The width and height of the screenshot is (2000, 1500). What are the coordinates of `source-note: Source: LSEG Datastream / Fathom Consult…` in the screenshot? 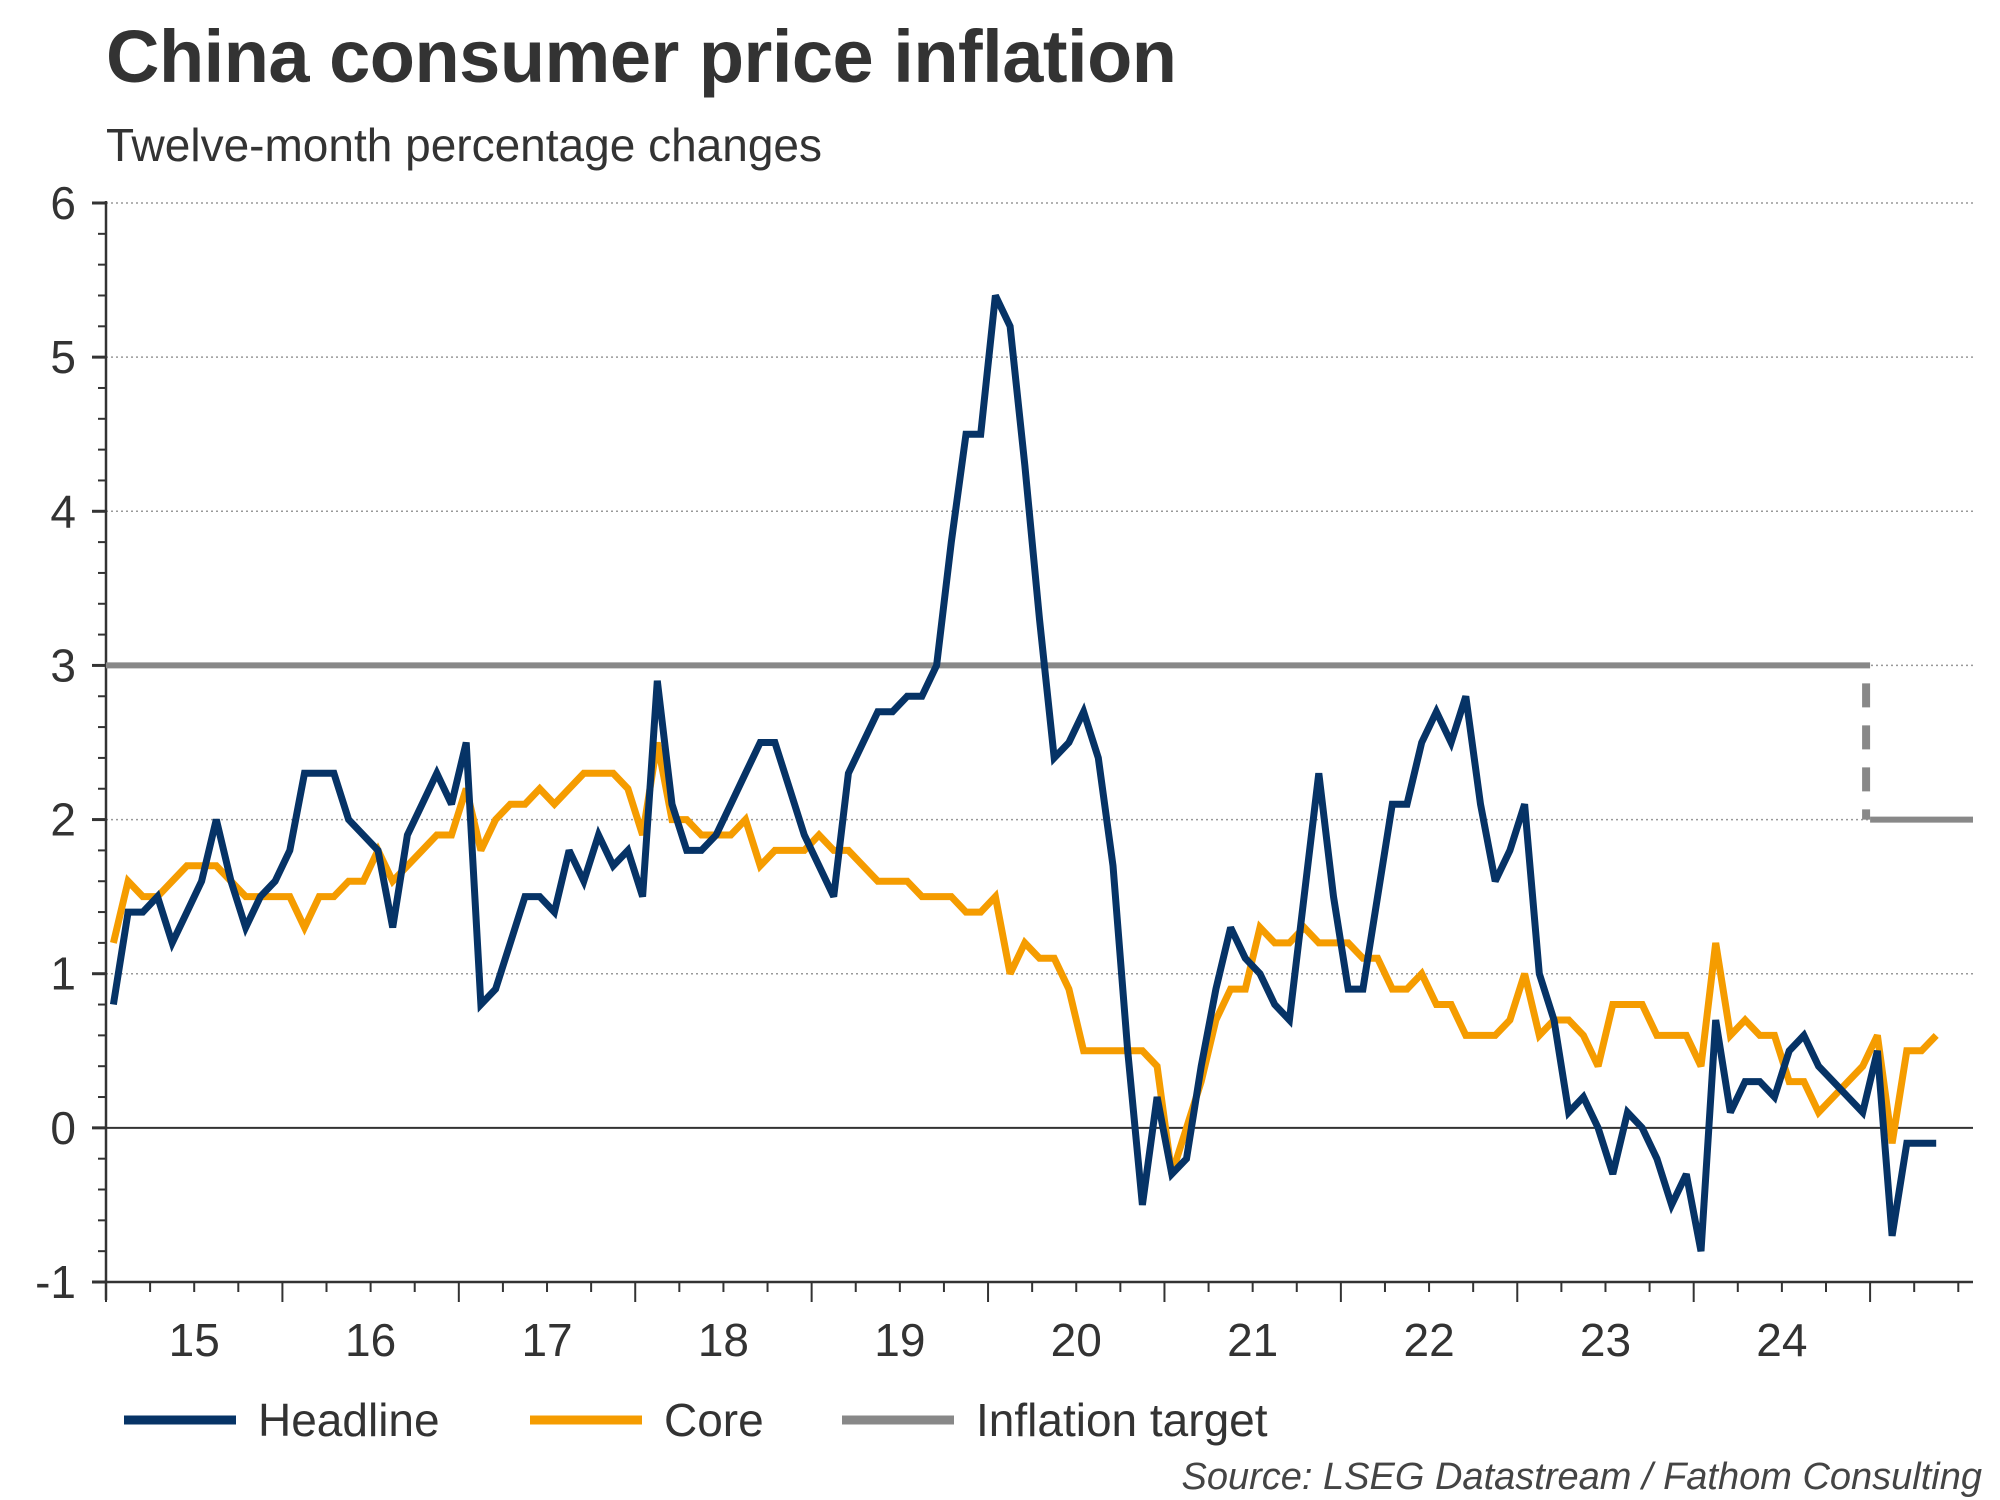 It's located at (1581, 1477).